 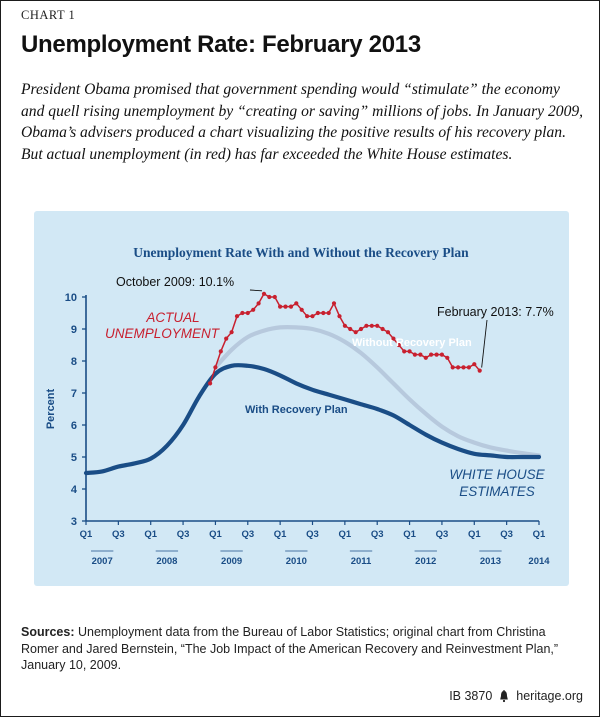 I want to click on liberty-bell-icon, so click(x=504, y=695).